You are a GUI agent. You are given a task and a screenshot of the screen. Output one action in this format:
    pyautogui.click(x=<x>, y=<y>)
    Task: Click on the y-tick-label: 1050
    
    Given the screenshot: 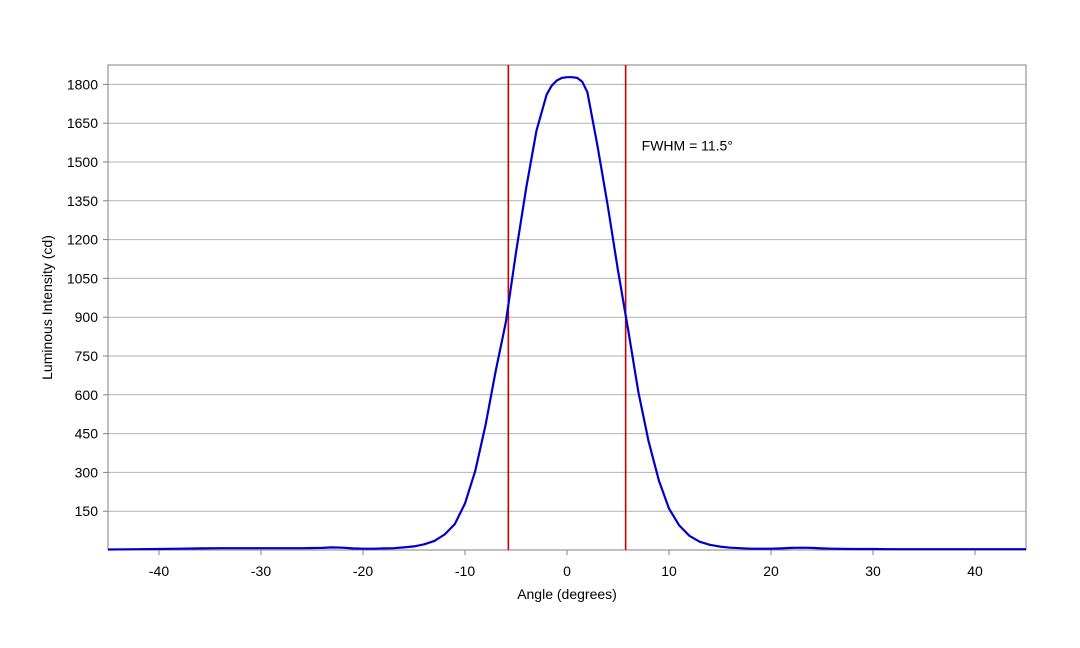 What is the action you would take?
    pyautogui.click(x=82, y=278)
    